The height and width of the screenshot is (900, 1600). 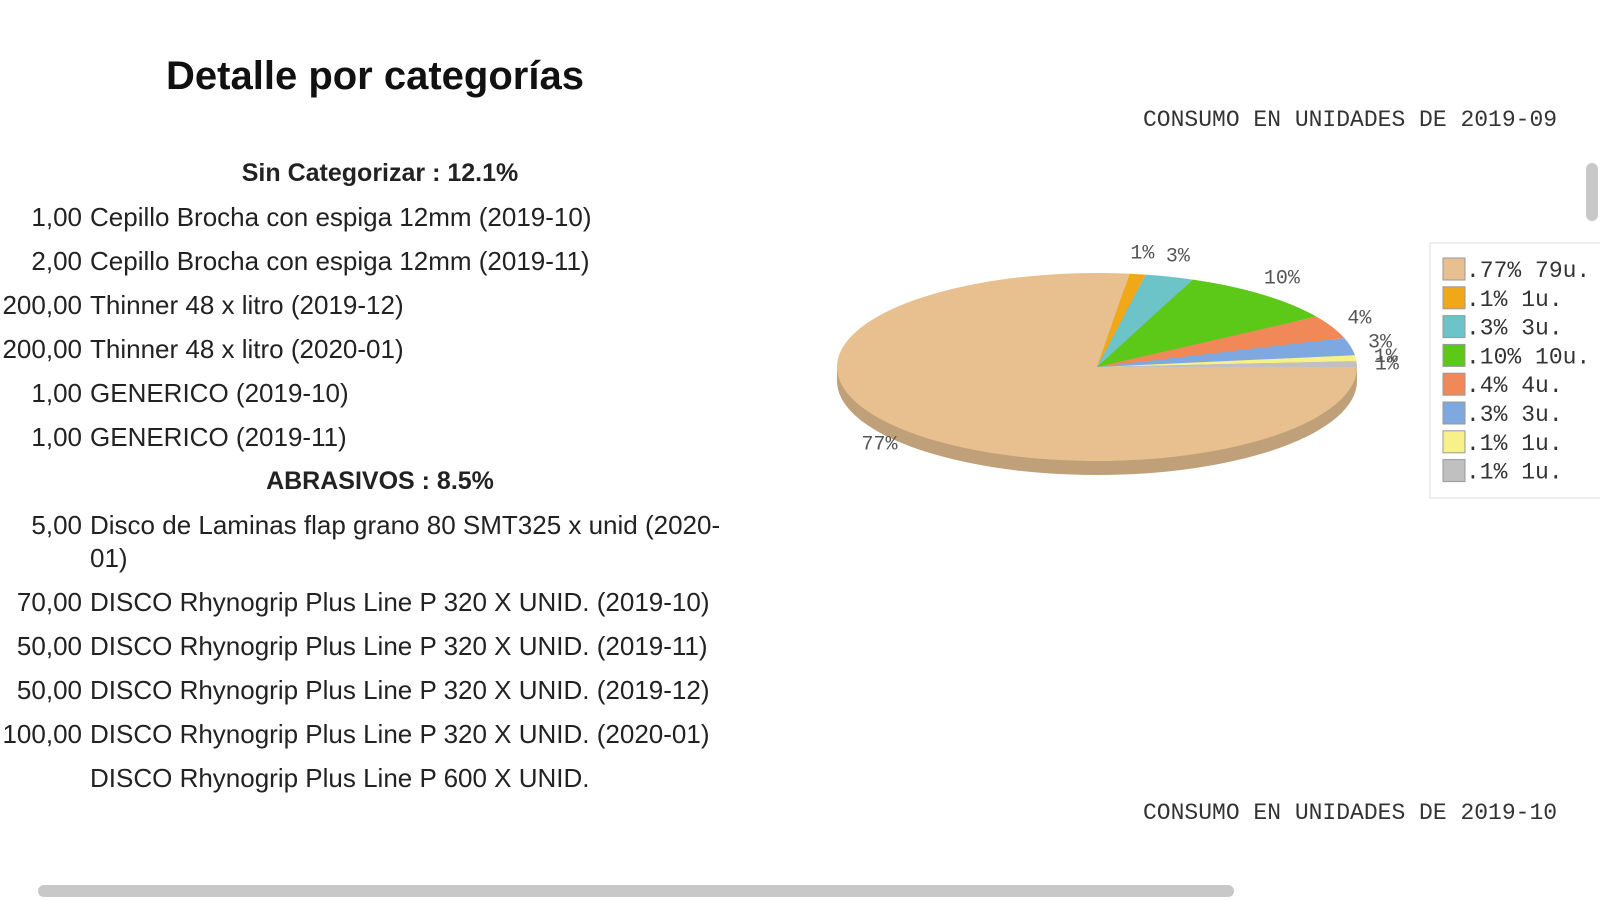 I want to click on legend-label: .77% 79u., so click(x=1528, y=271).